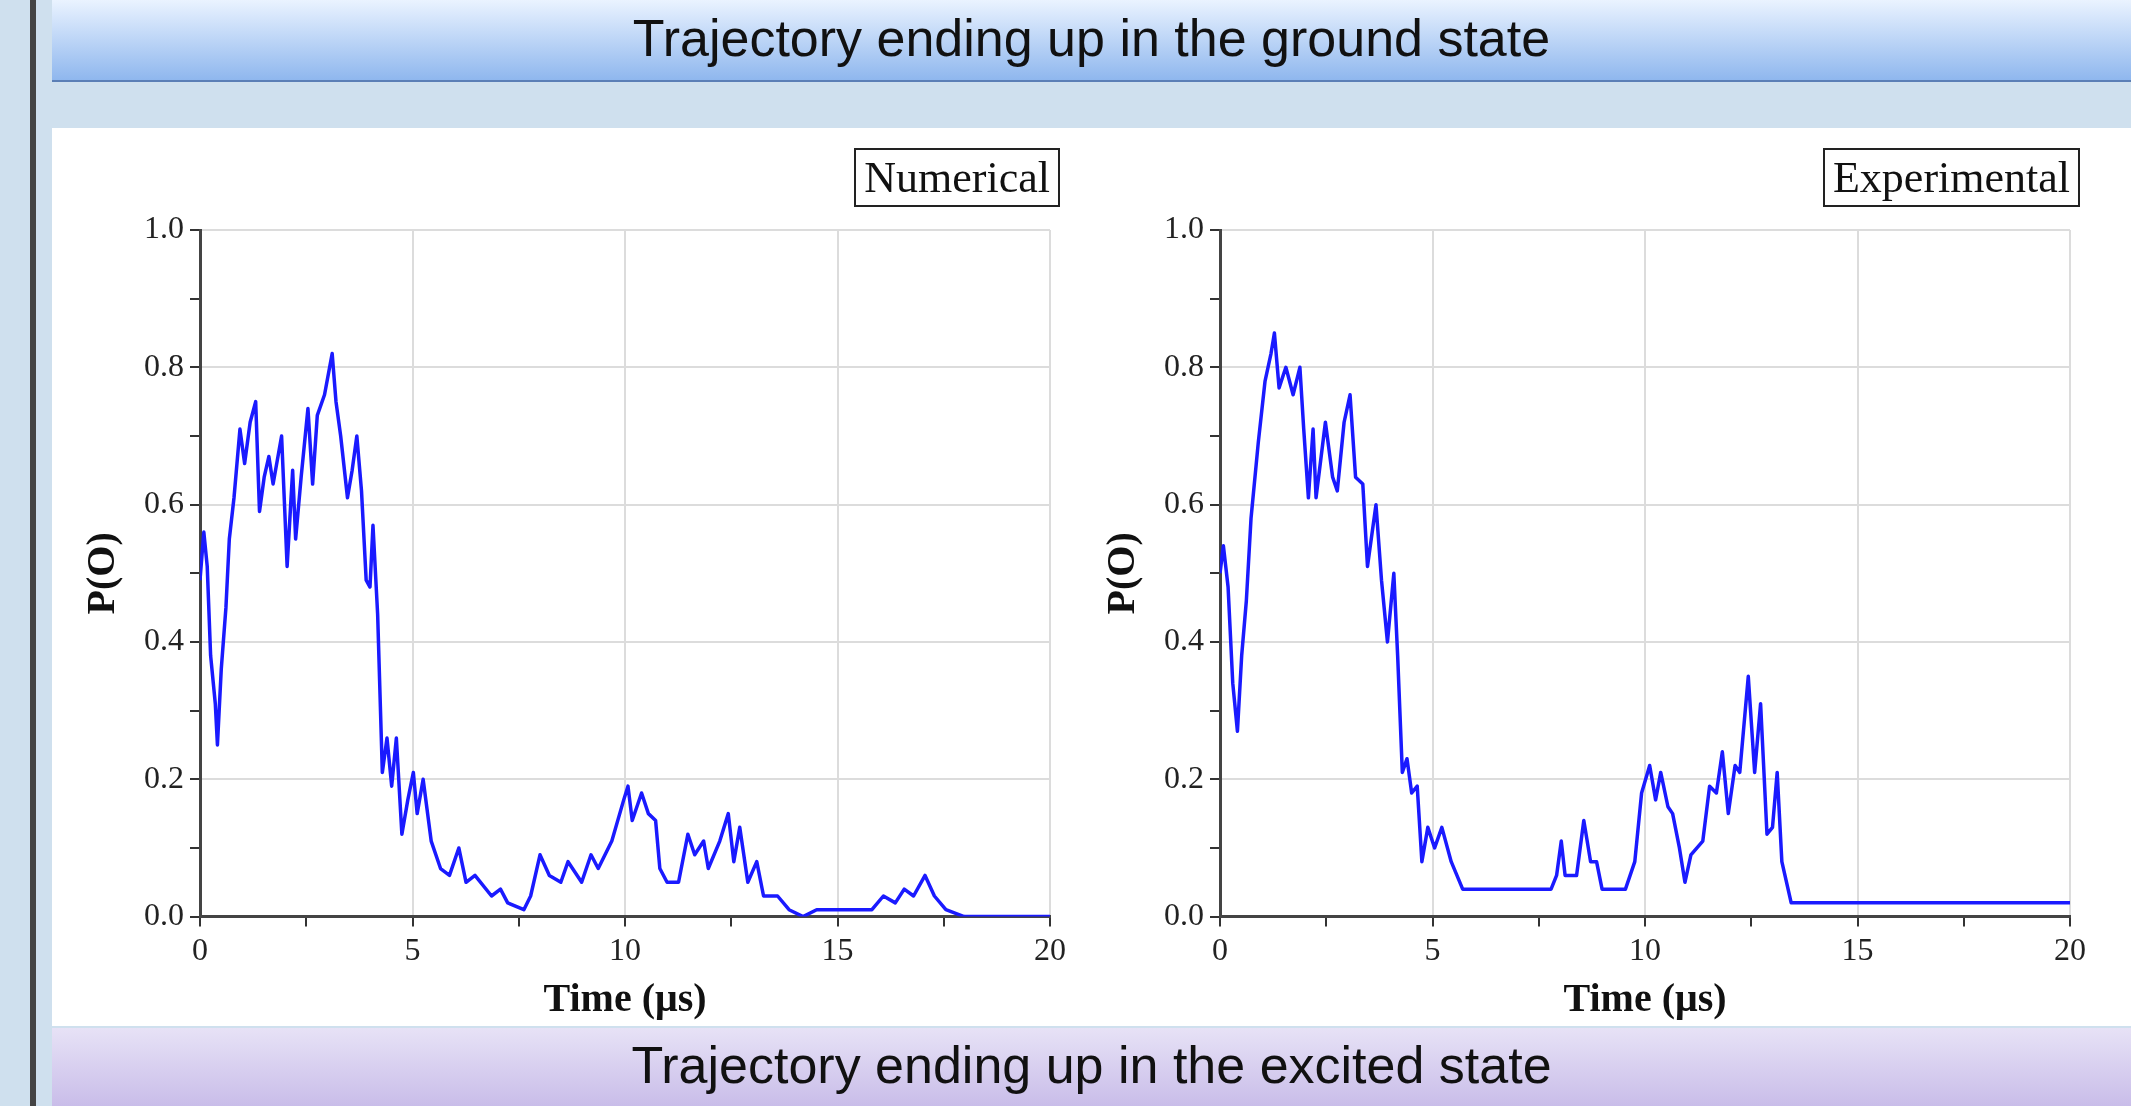  I want to click on text: Trajectory ending up in the ground state, so click(1091, 41).